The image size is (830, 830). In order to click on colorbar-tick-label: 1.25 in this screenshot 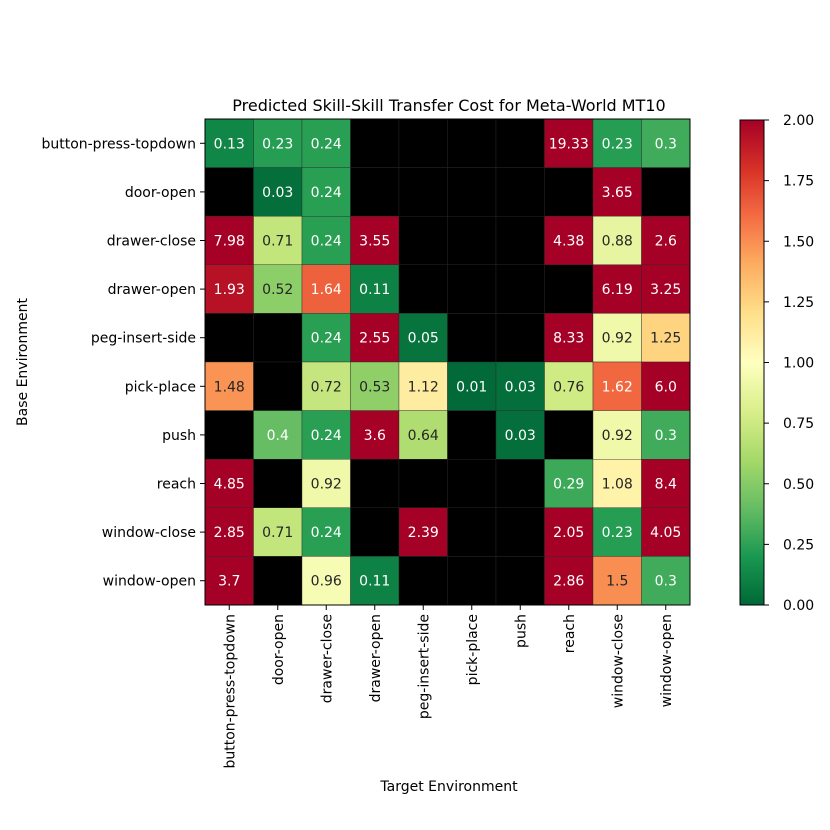, I will do `click(798, 303)`.